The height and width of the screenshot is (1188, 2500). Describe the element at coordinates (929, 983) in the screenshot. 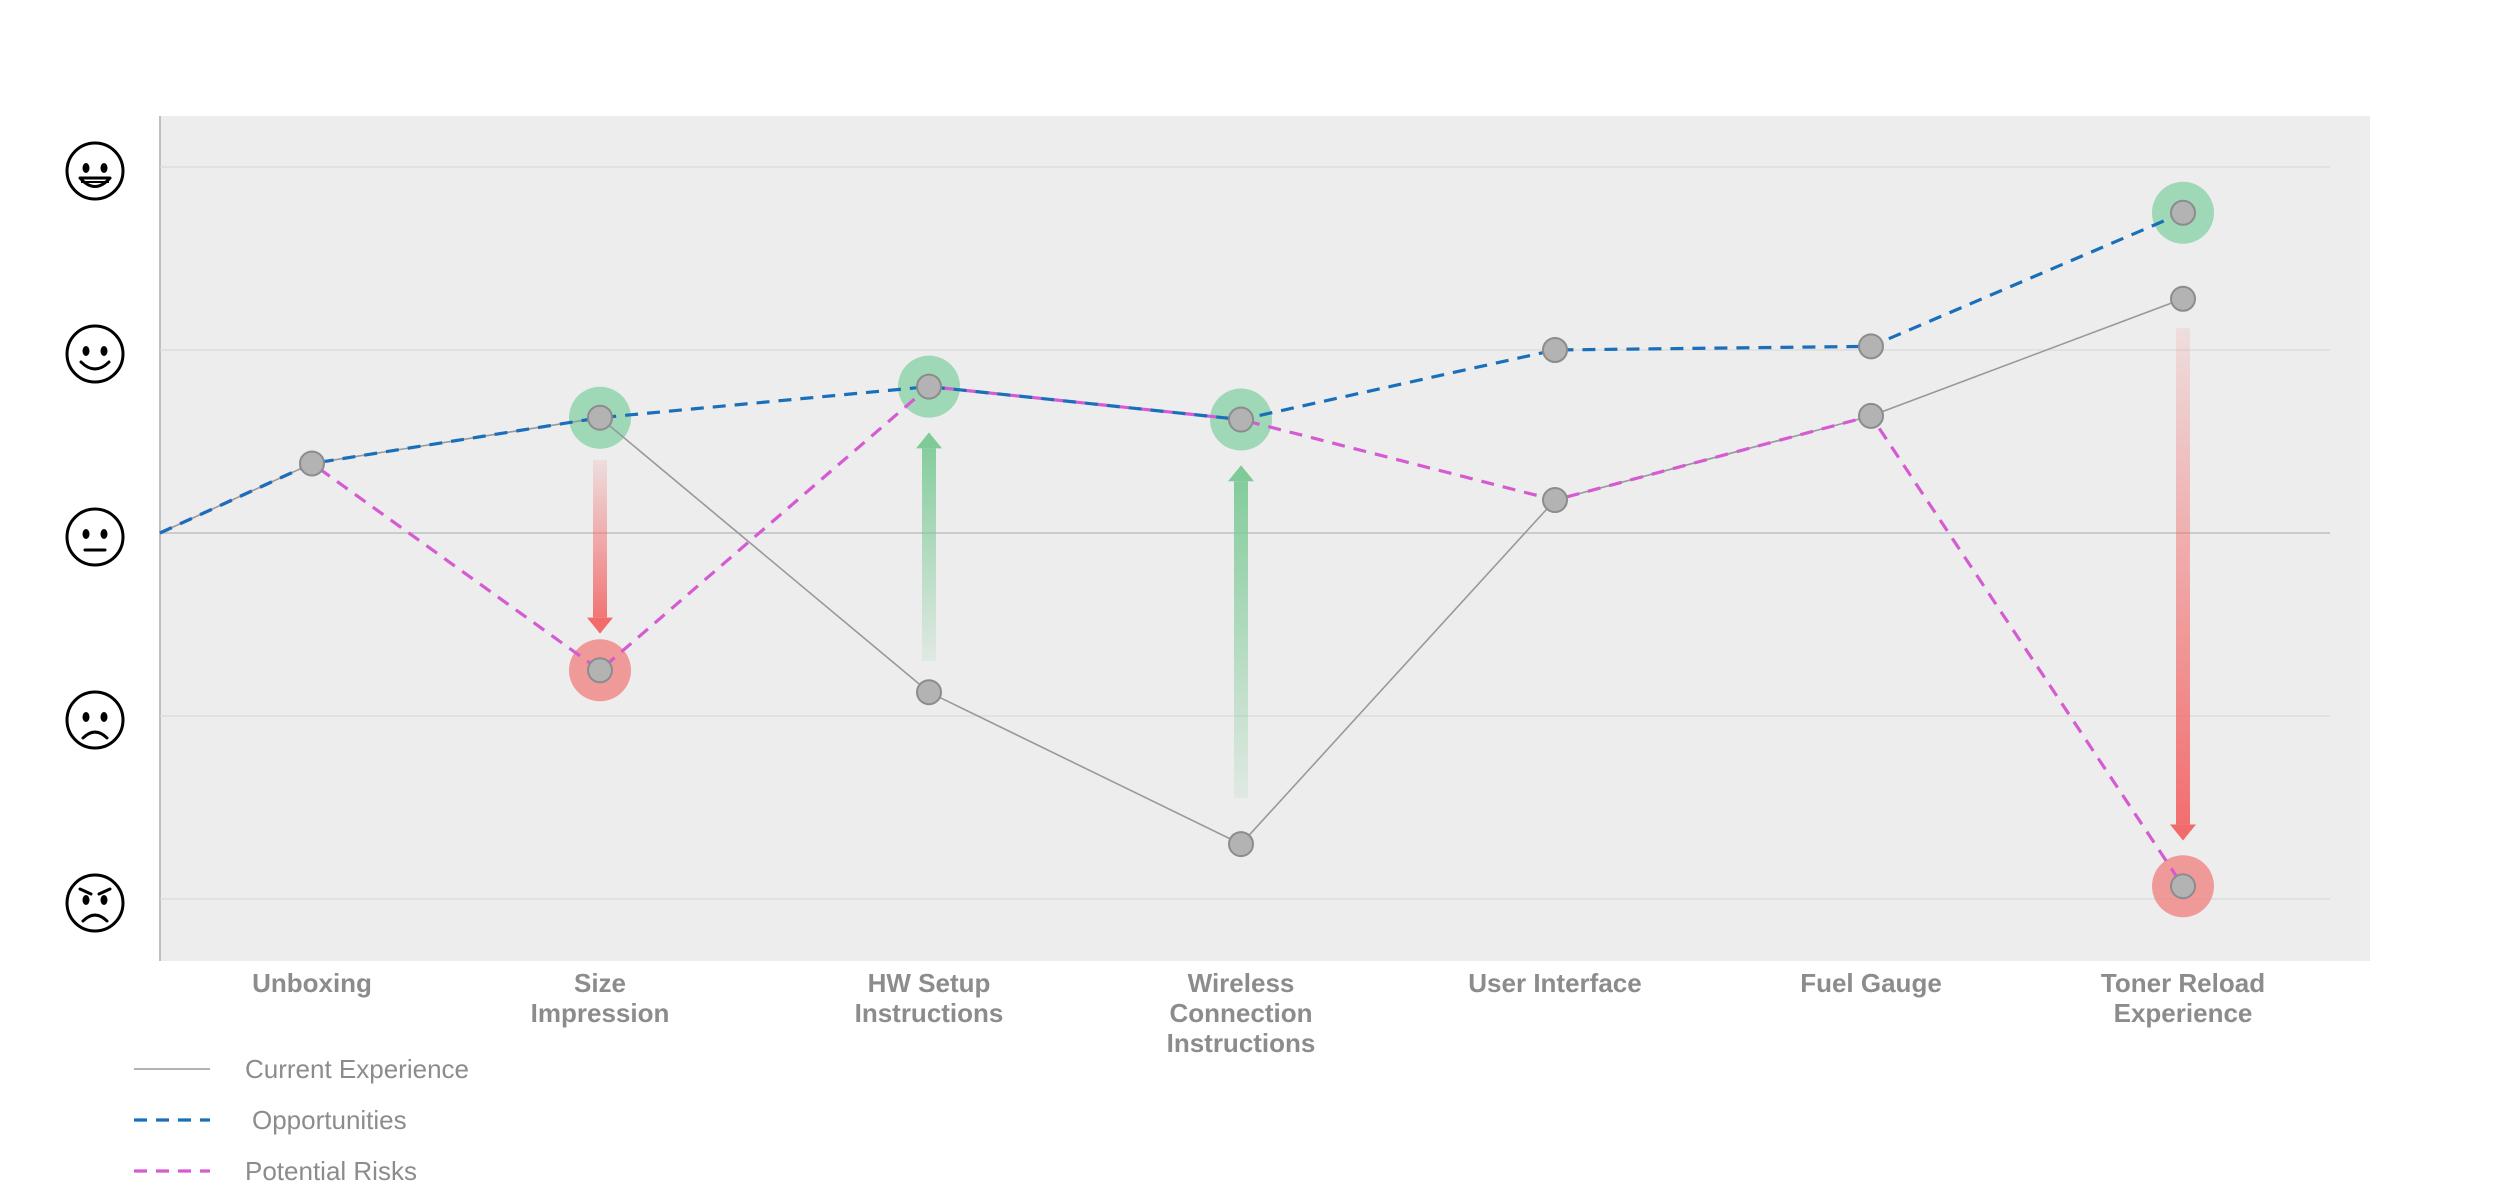

I see `category-label-line: HW Setup` at that location.